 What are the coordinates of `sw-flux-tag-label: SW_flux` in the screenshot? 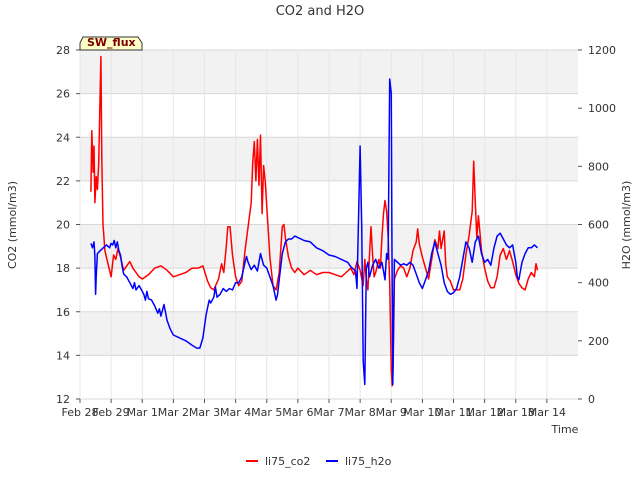 It's located at (111, 42).